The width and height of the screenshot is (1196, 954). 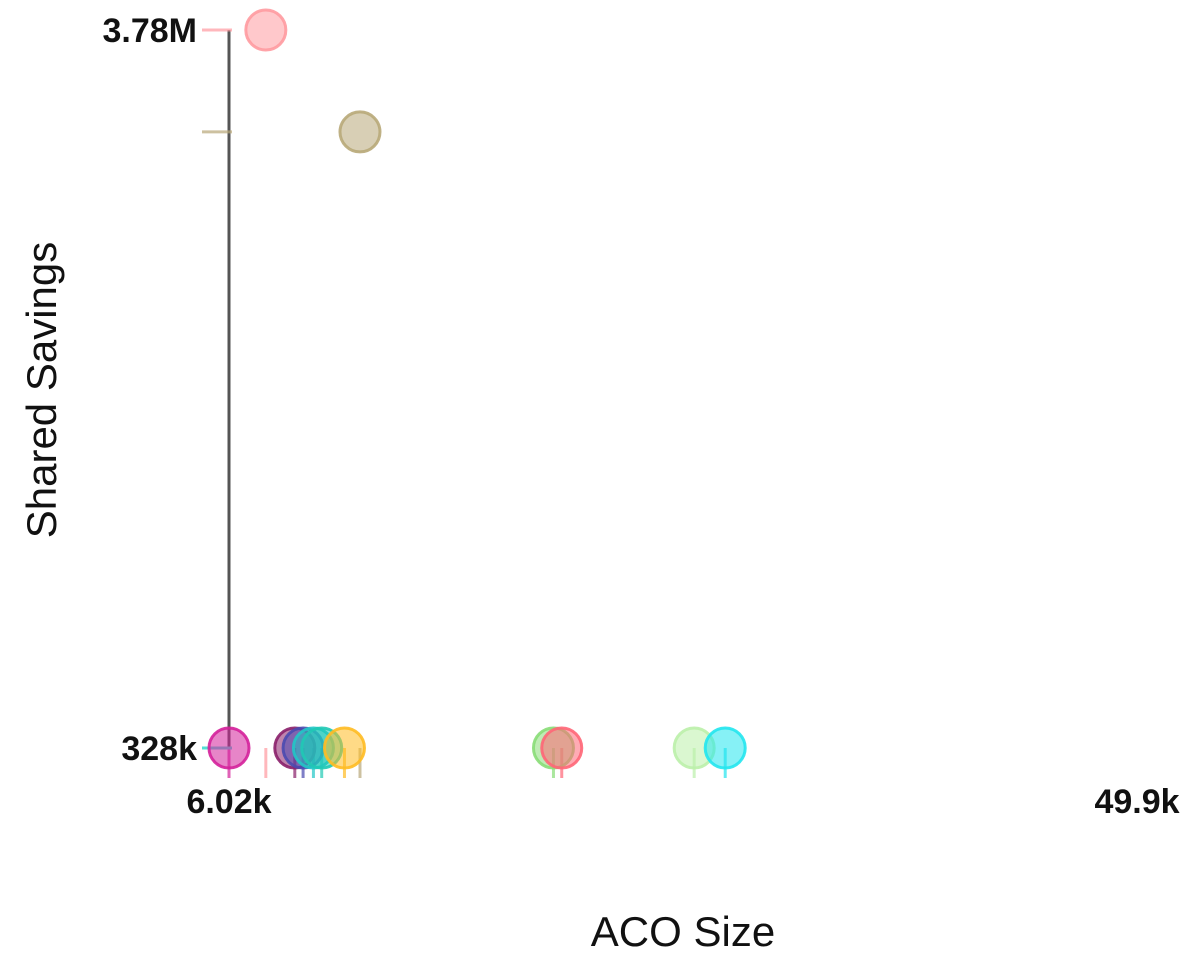 I want to click on y-axis-title: Shared Savings, so click(x=41, y=390).